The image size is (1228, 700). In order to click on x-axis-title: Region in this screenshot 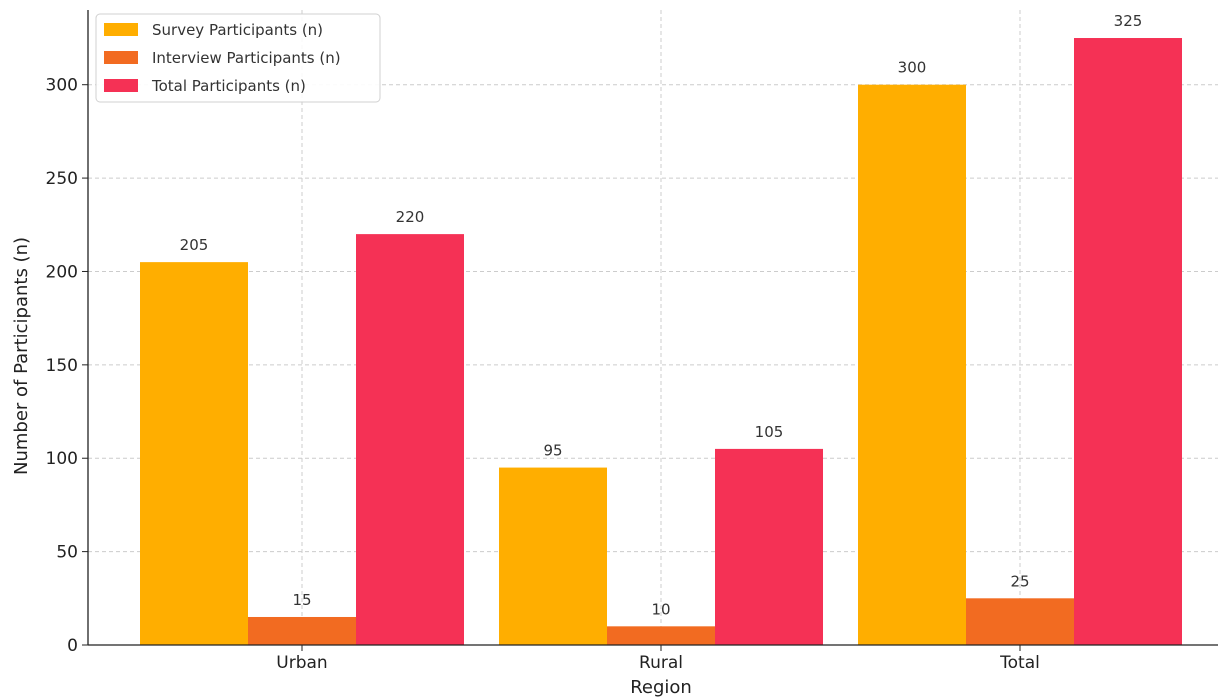, I will do `click(661, 687)`.